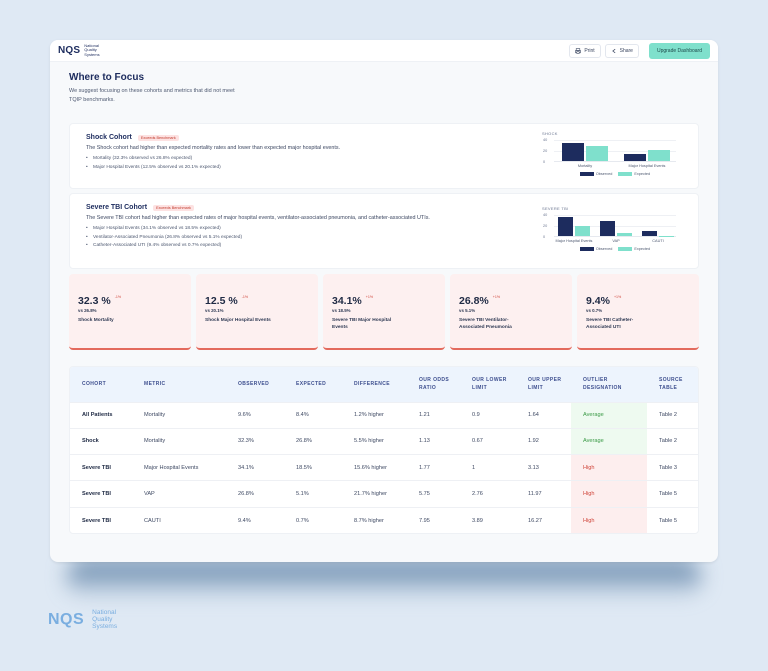 The width and height of the screenshot is (768, 671). What do you see at coordinates (255, 494) in the screenshot?
I see `cell-observed: 26.8%` at bounding box center [255, 494].